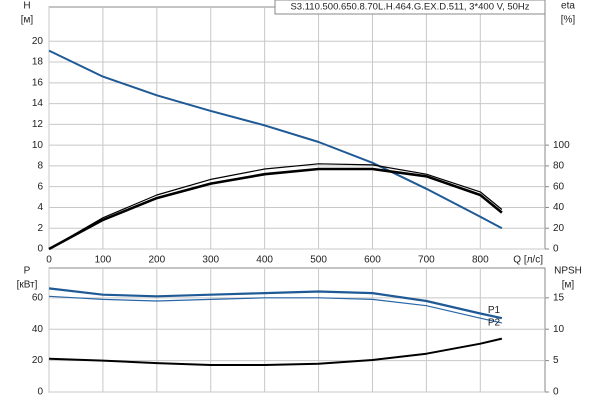  Describe the element at coordinates (568, 20) in the screenshot. I see `y2-unit: [%]` at that location.